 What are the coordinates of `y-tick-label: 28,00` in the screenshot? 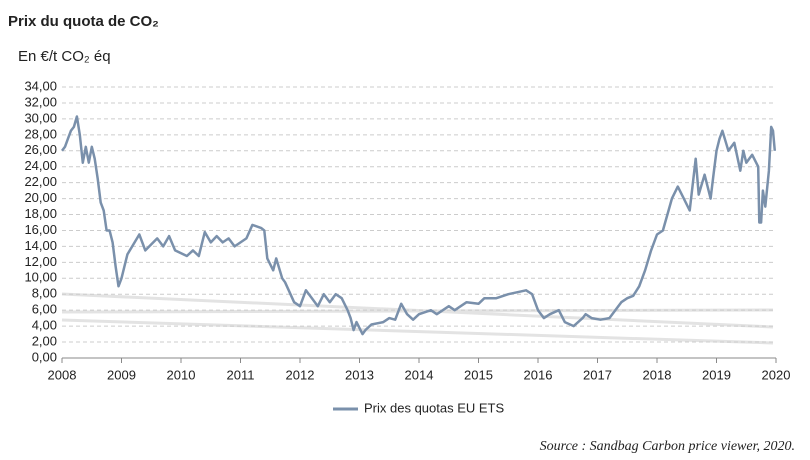 It's located at (40, 133).